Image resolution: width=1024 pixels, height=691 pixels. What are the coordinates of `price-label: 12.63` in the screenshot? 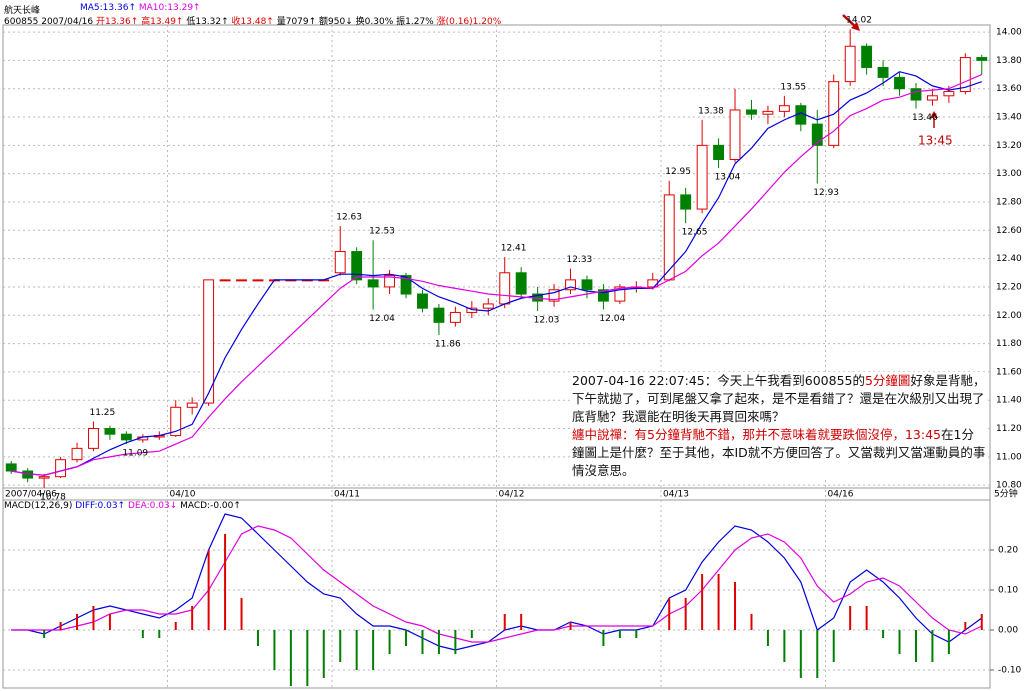 It's located at (349, 218).